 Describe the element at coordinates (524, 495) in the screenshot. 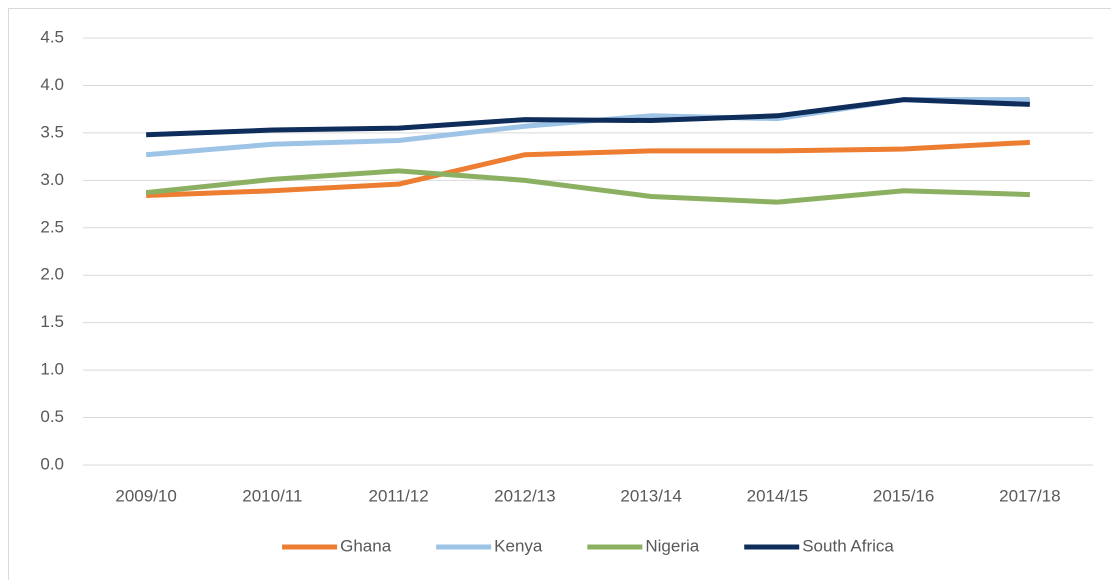

I see `x-tick-label: 2012/13` at that location.